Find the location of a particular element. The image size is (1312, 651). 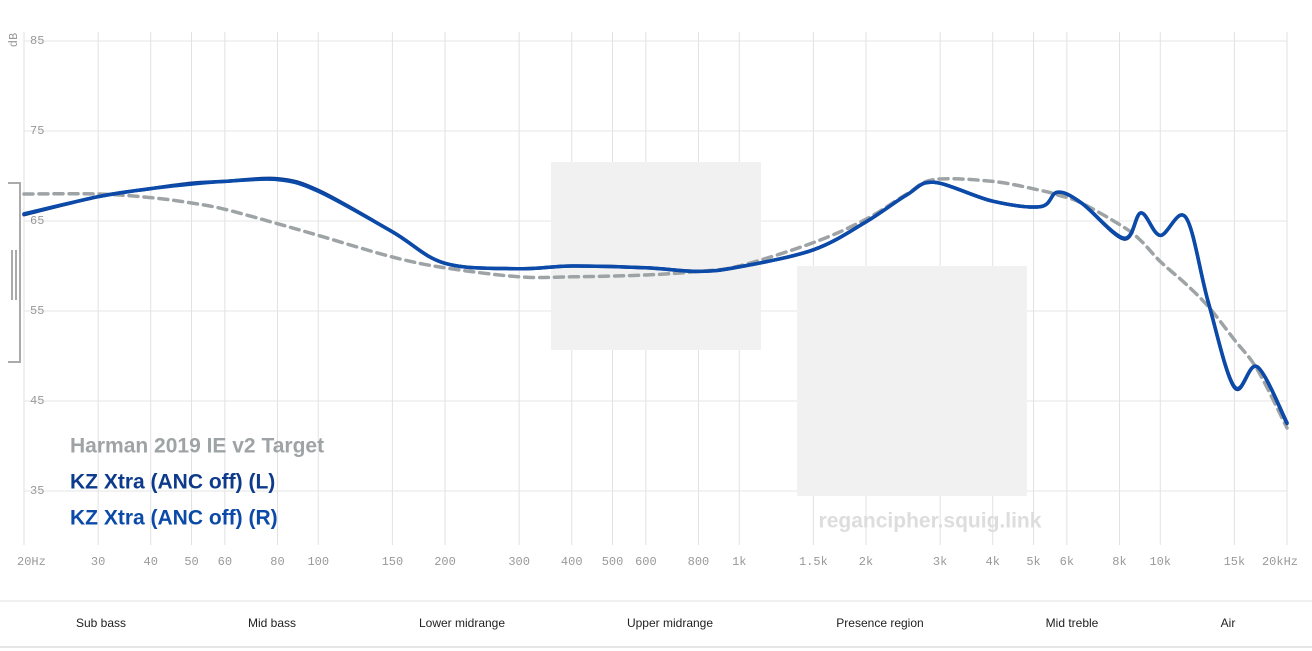

y-axis-label: dB is located at coordinates (14, 40).